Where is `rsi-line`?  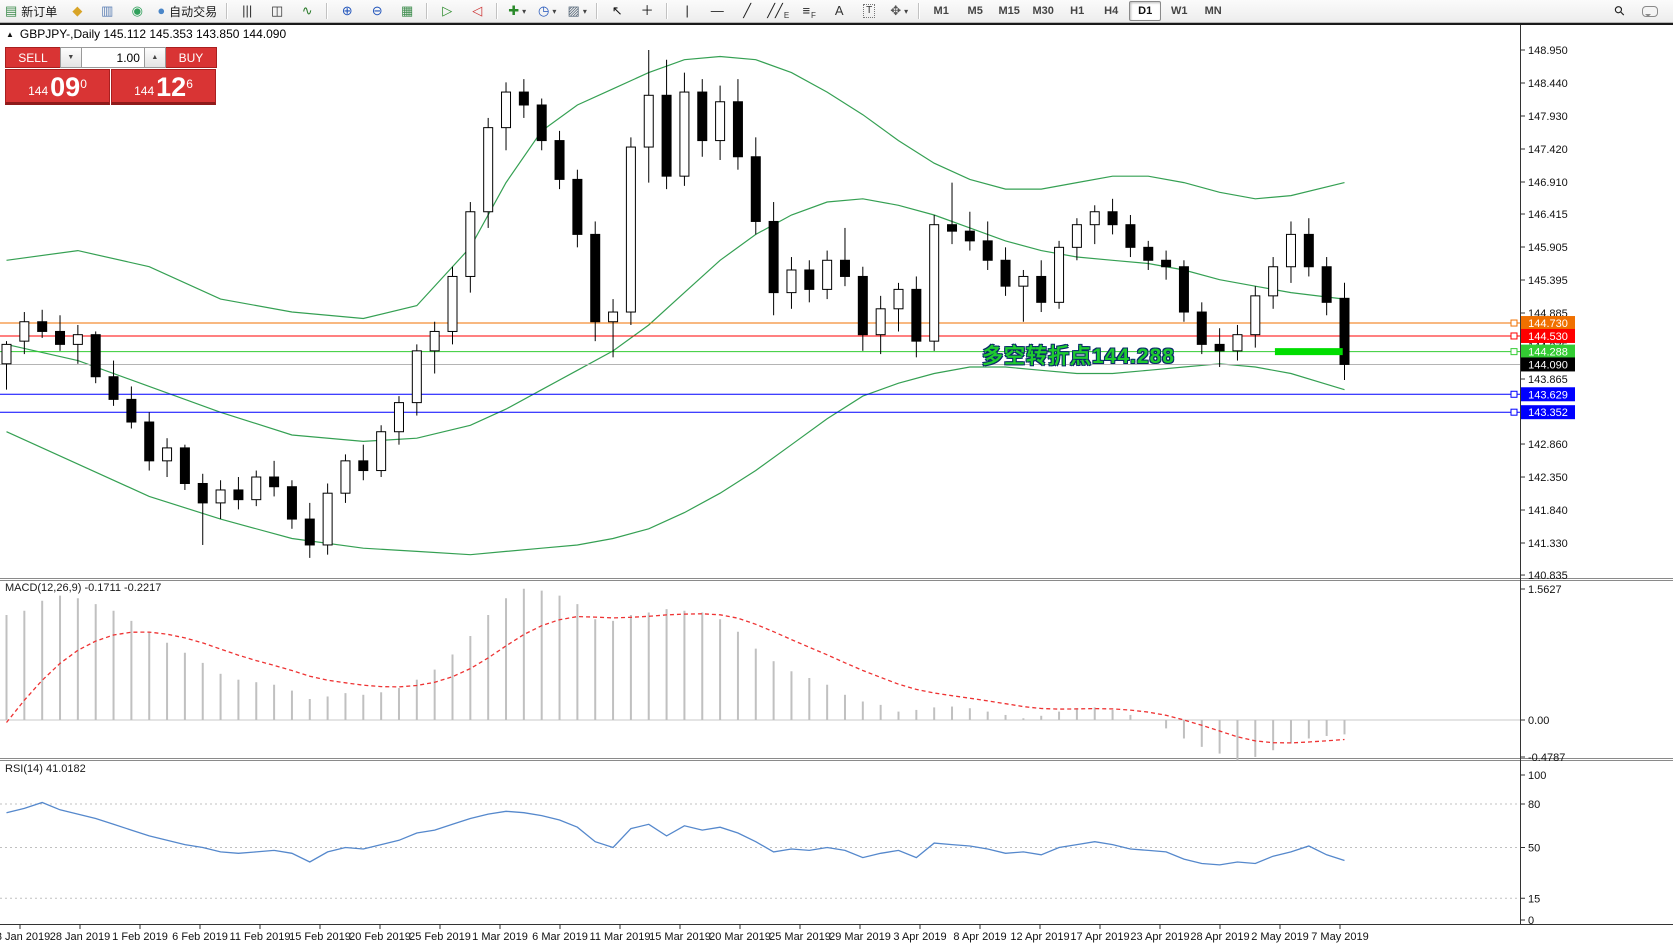
rsi-line is located at coordinates (675, 833).